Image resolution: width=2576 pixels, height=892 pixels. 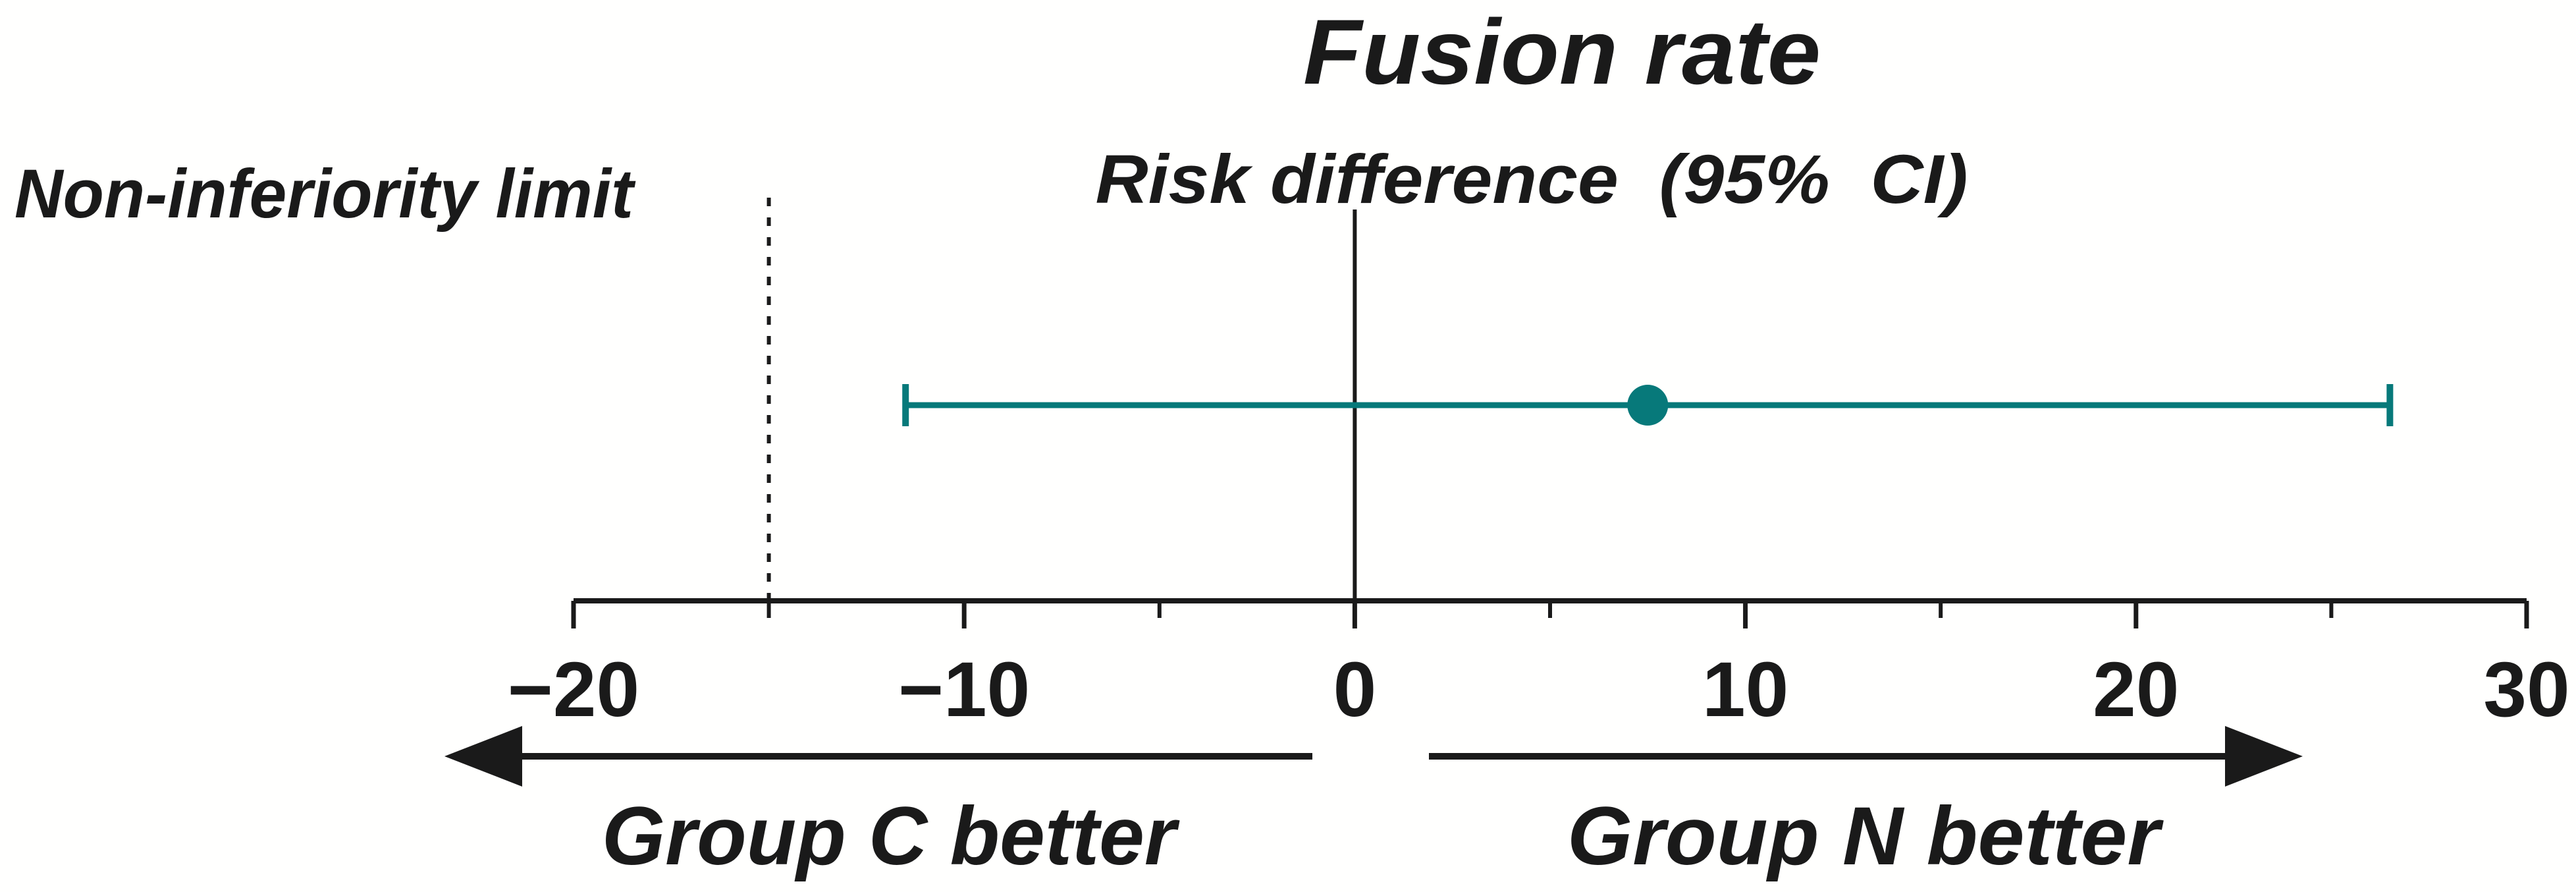 I want to click on non-inferiority-label: Non-inferiority limit, so click(x=325, y=194).